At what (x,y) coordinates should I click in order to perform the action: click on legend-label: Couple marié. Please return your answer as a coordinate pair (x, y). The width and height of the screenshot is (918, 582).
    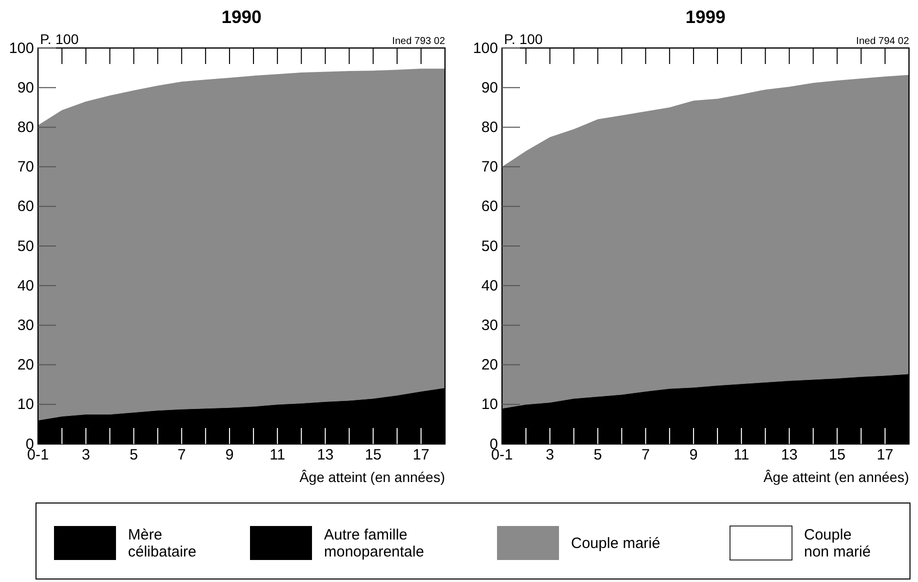
    Looking at the image, I should click on (615, 543).